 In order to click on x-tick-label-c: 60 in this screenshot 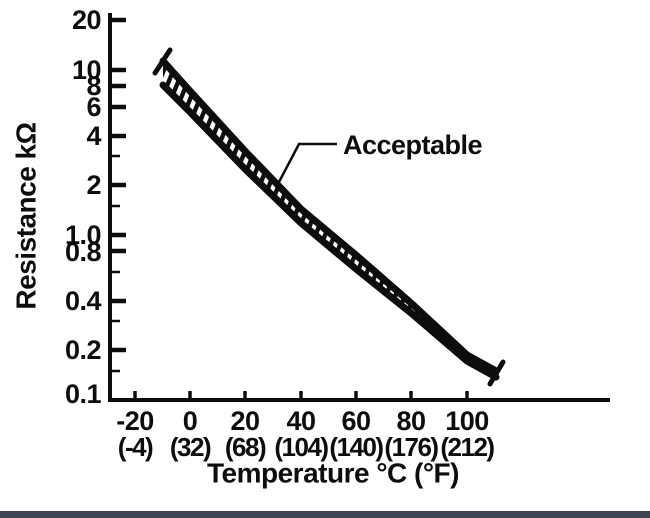, I will do `click(355, 421)`.